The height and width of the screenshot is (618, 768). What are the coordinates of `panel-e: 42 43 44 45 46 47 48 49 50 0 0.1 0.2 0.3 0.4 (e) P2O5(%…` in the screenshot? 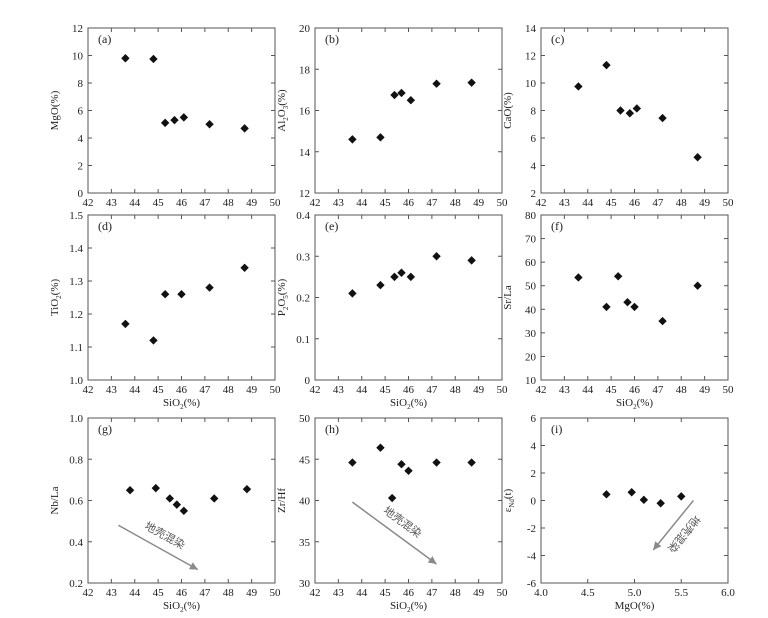 It's located at (392, 310).